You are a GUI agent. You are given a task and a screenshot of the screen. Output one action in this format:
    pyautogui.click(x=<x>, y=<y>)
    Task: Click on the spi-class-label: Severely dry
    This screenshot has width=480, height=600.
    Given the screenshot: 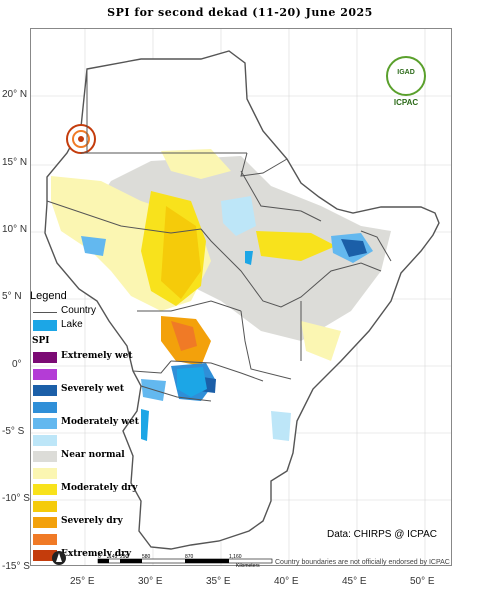 What is the action you would take?
    pyautogui.click(x=92, y=521)
    